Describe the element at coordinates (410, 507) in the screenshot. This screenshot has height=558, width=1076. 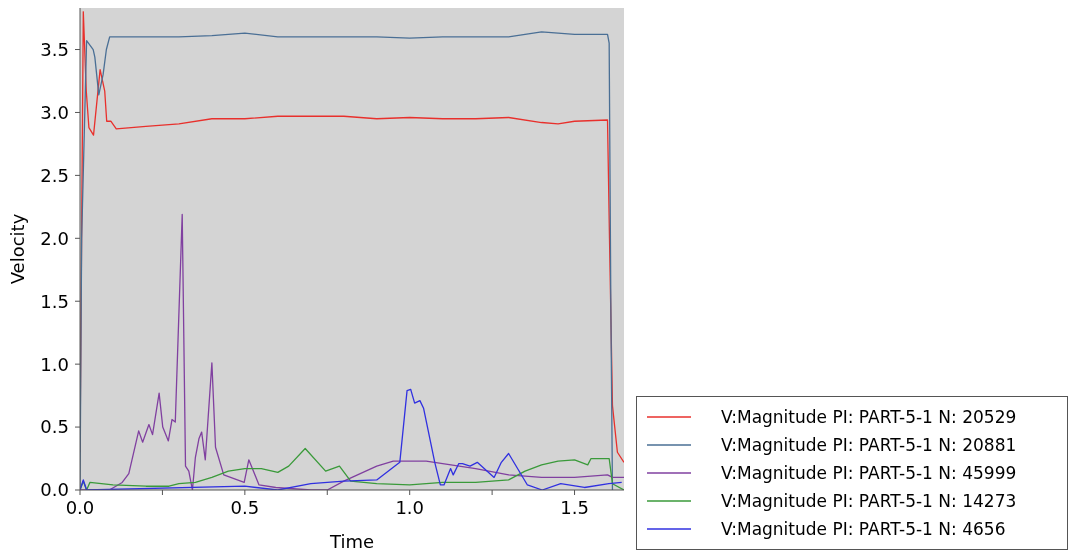
I see `x-tick-label: 1.0` at that location.